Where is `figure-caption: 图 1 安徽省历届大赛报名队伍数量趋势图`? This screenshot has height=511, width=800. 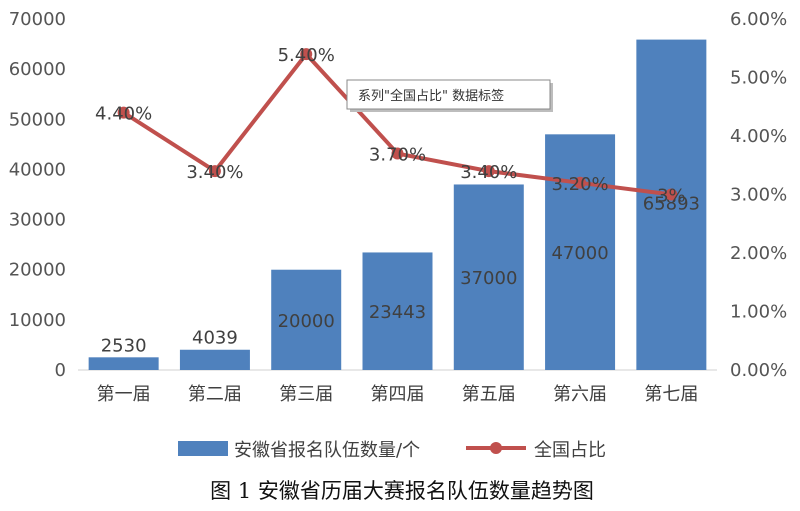 figure-caption: 图 1 安徽省历届大赛报名队伍数量趋势图 is located at coordinates (402, 491).